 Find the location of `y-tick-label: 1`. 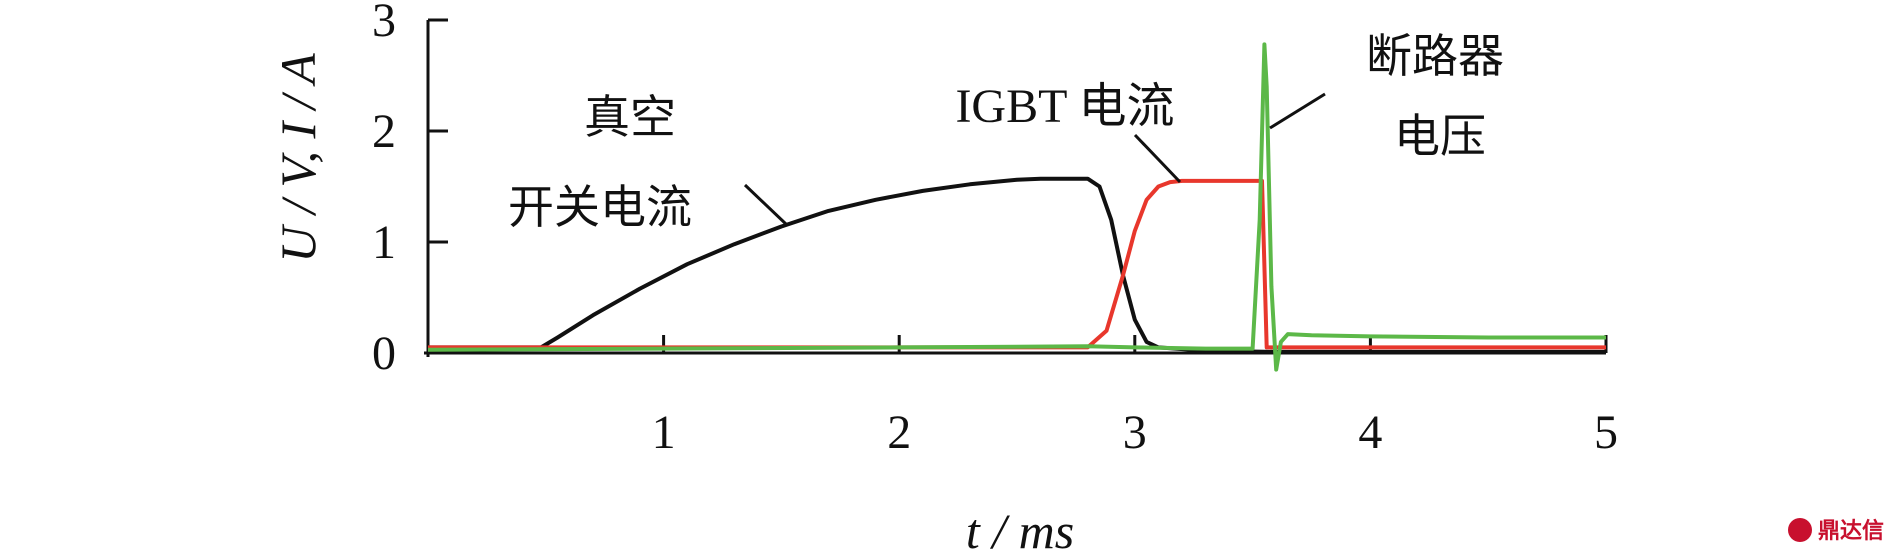

y-tick-label: 1 is located at coordinates (384, 242).